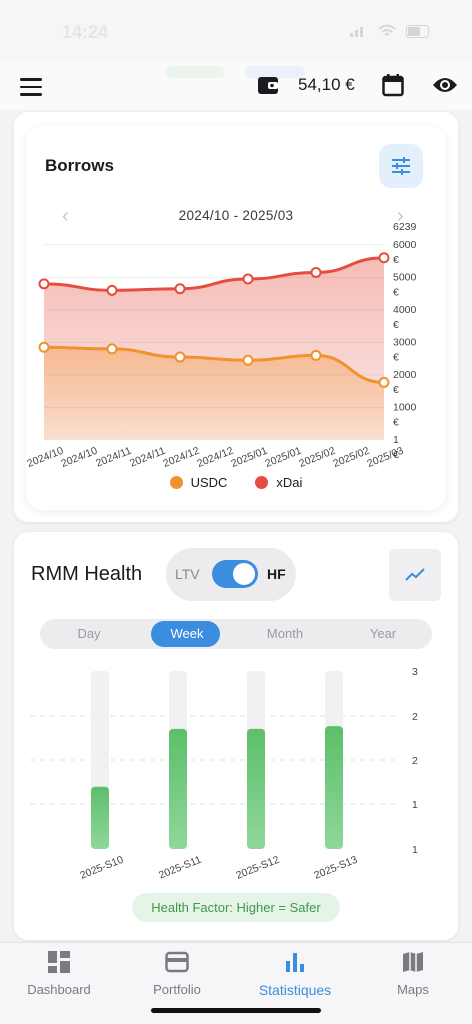 This screenshot has width=472, height=1024. I want to click on x-tick-label: 2025-S12, so click(257, 868).